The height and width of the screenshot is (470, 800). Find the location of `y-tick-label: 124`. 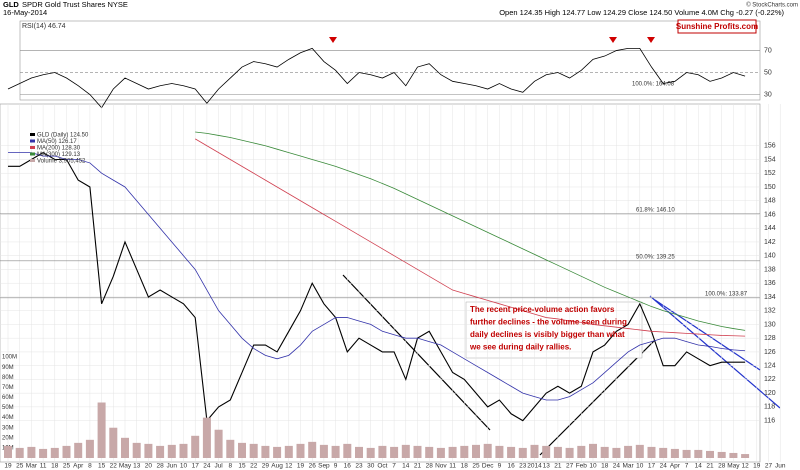

y-tick-label: 124 is located at coordinates (770, 366).